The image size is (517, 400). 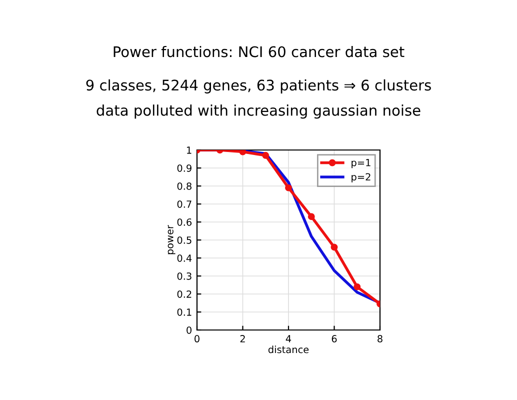 I want to click on x-tick-label: 2, so click(x=242, y=338).